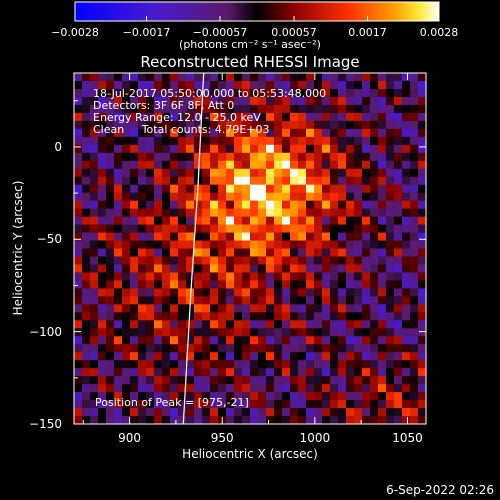  Describe the element at coordinates (75, 32) in the screenshot. I see `colorbar-tick-label: −0.0028` at that location.